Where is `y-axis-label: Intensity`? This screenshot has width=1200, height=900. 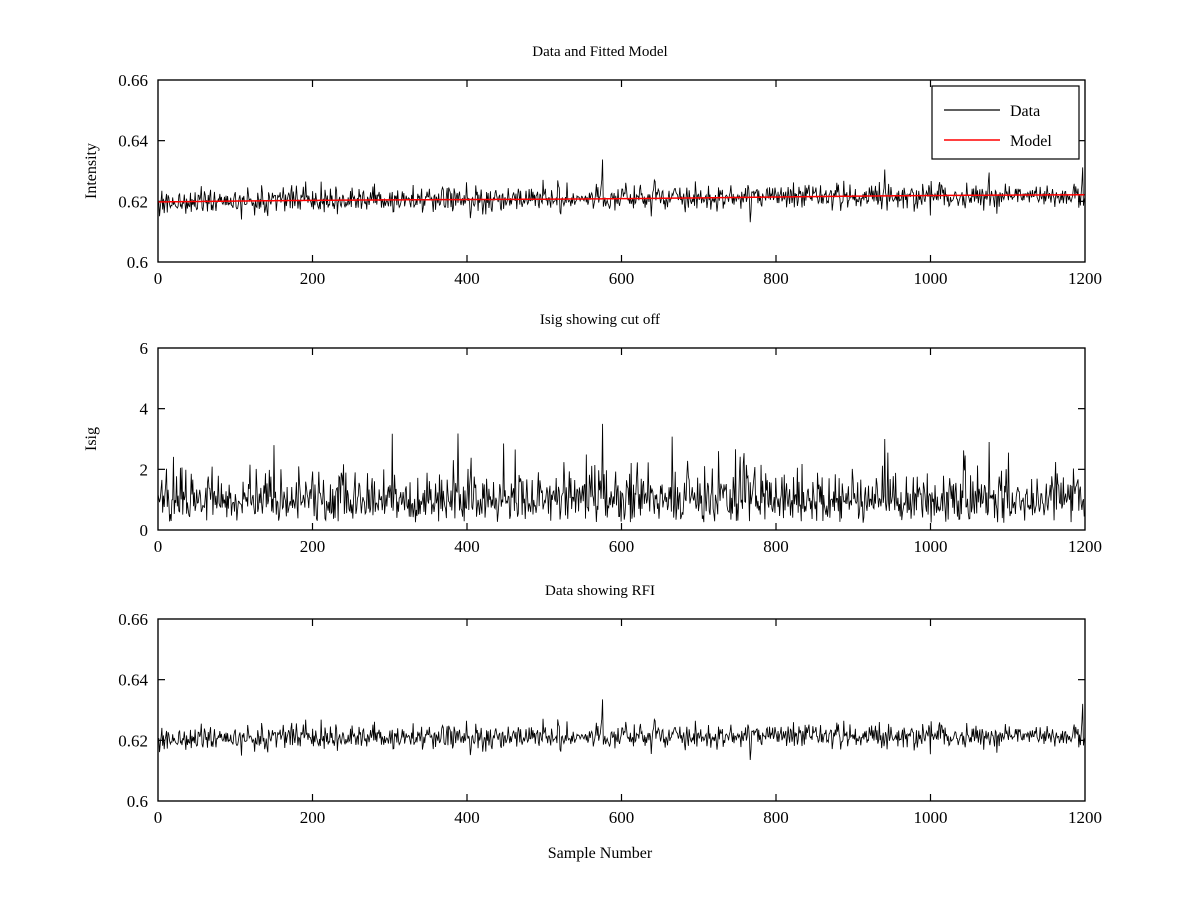
y-axis-label: Intensity is located at coordinates (91, 171).